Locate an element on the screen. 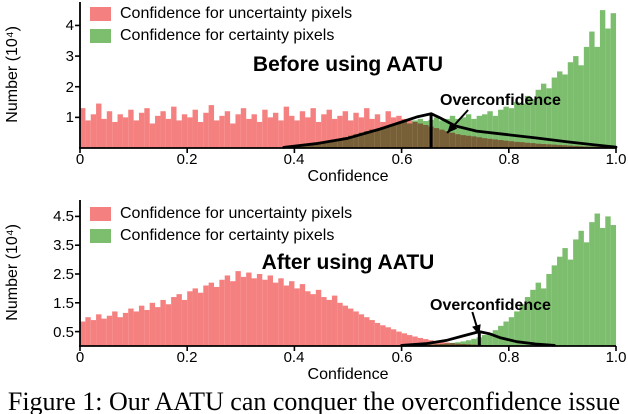 The height and width of the screenshot is (414, 628). uncertainty-histogram is located at coordinates (308, 308).